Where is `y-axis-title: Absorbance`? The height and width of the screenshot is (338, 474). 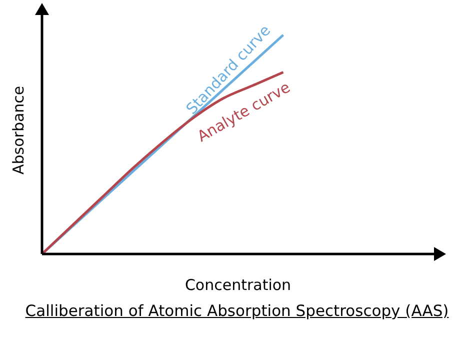 y-axis-title: Absorbance is located at coordinates (18, 130).